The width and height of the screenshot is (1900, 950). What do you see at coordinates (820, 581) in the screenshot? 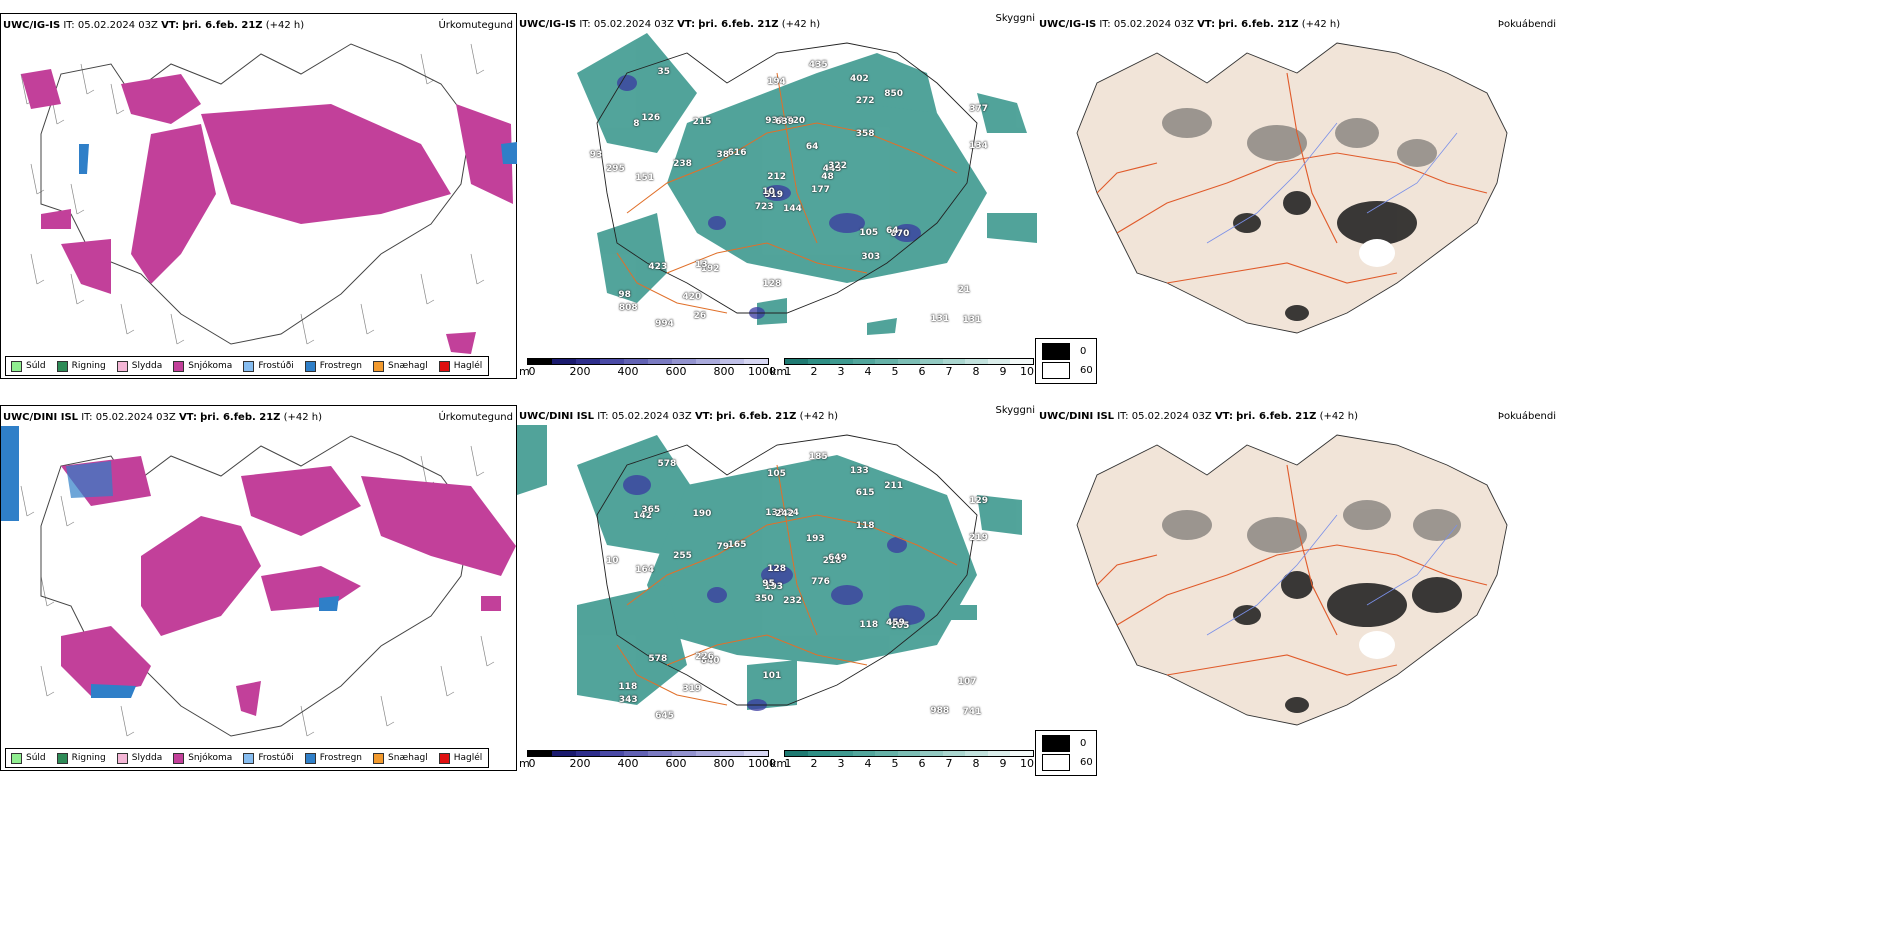
I see `visibility-value: 776` at bounding box center [820, 581].